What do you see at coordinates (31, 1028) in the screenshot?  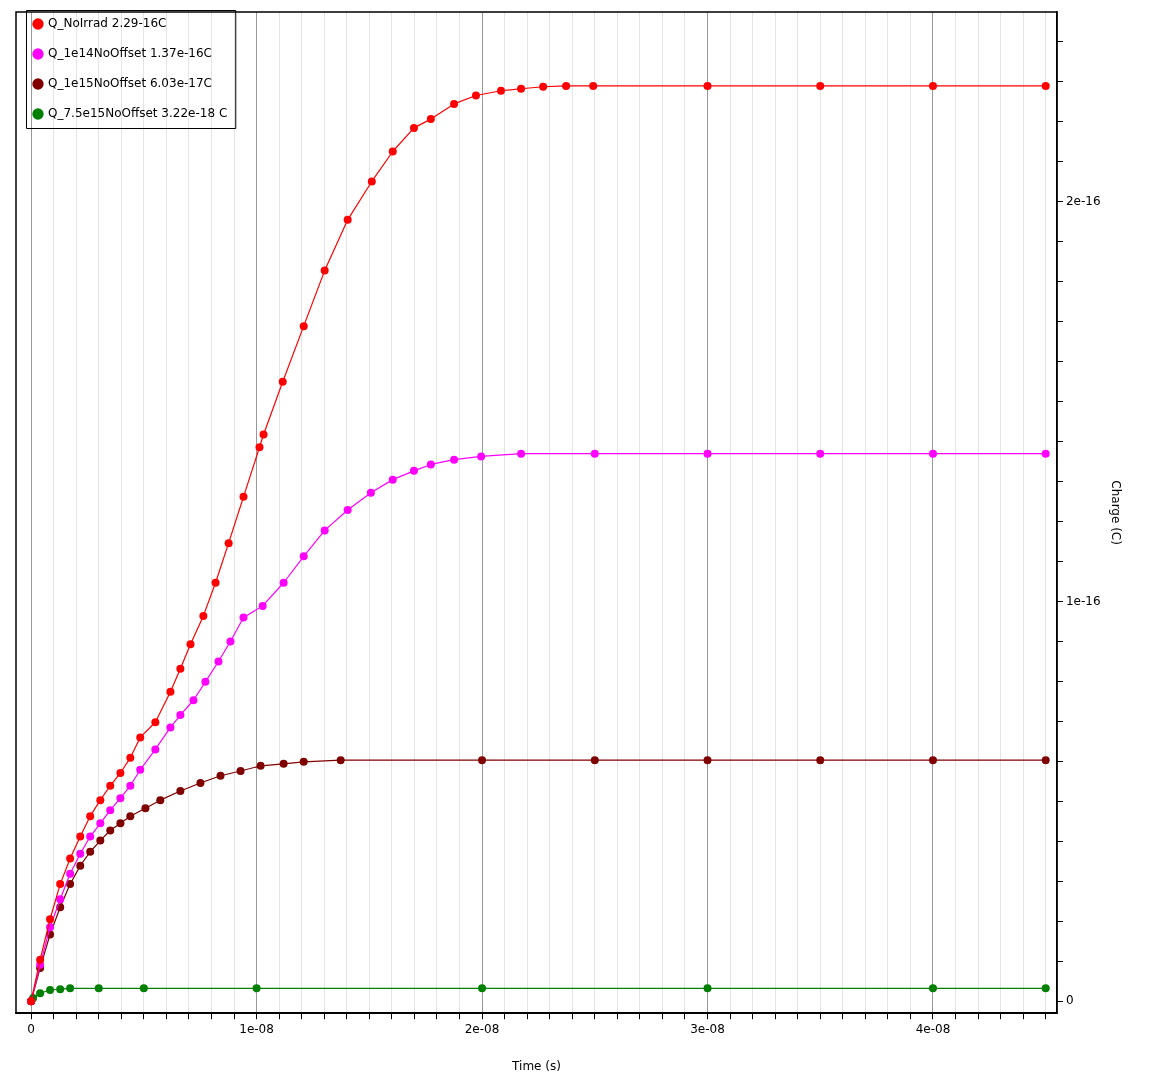 I see `x-tick-label: 0` at bounding box center [31, 1028].